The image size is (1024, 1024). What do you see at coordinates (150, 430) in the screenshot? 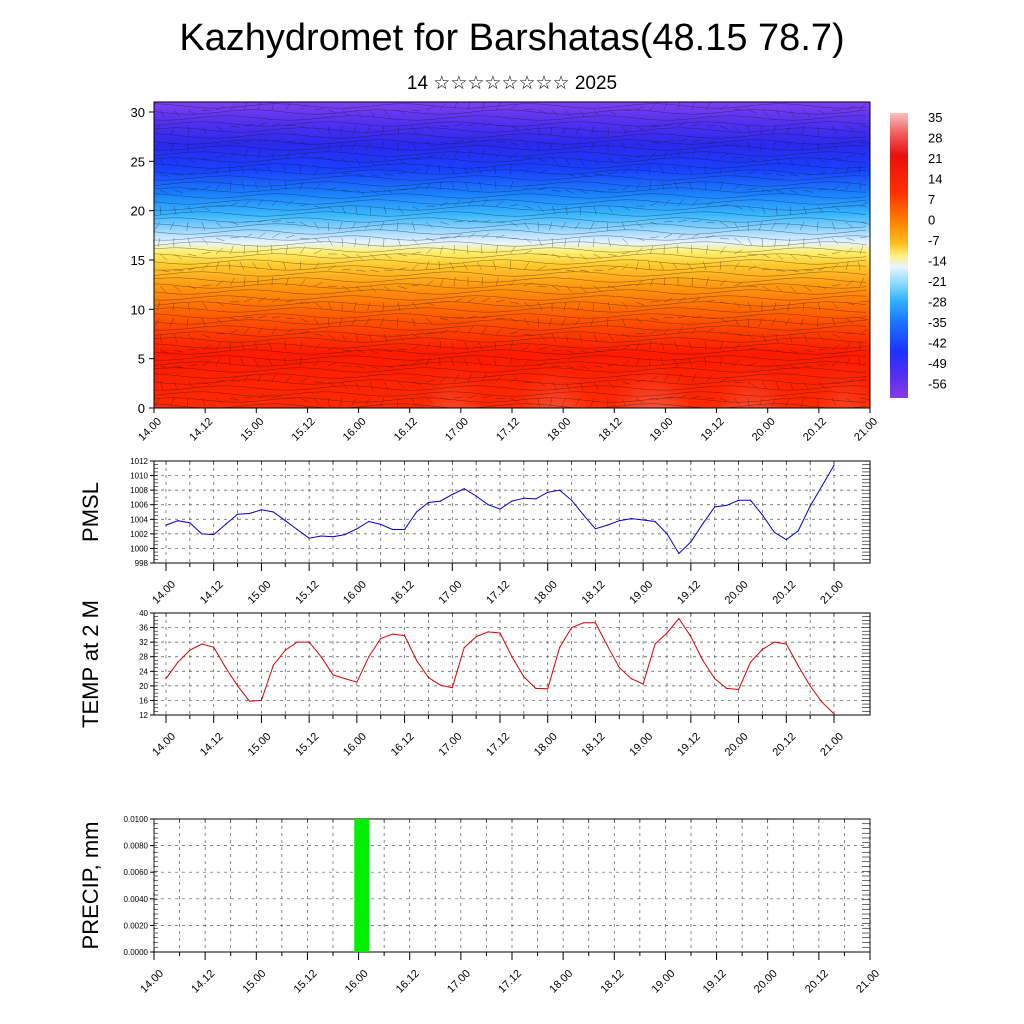
I see `heatmap-x-tick-label: 14.00` at bounding box center [150, 430].